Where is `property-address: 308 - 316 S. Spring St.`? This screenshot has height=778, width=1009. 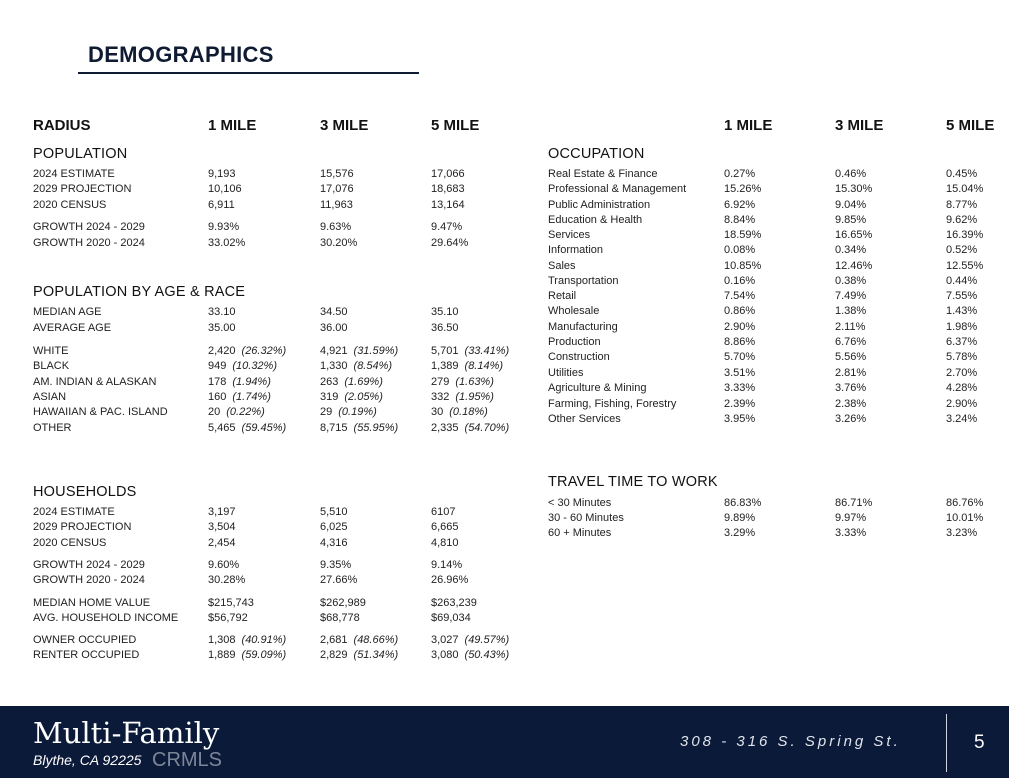 property-address: 308 - 316 S. Spring St. is located at coordinates (790, 741).